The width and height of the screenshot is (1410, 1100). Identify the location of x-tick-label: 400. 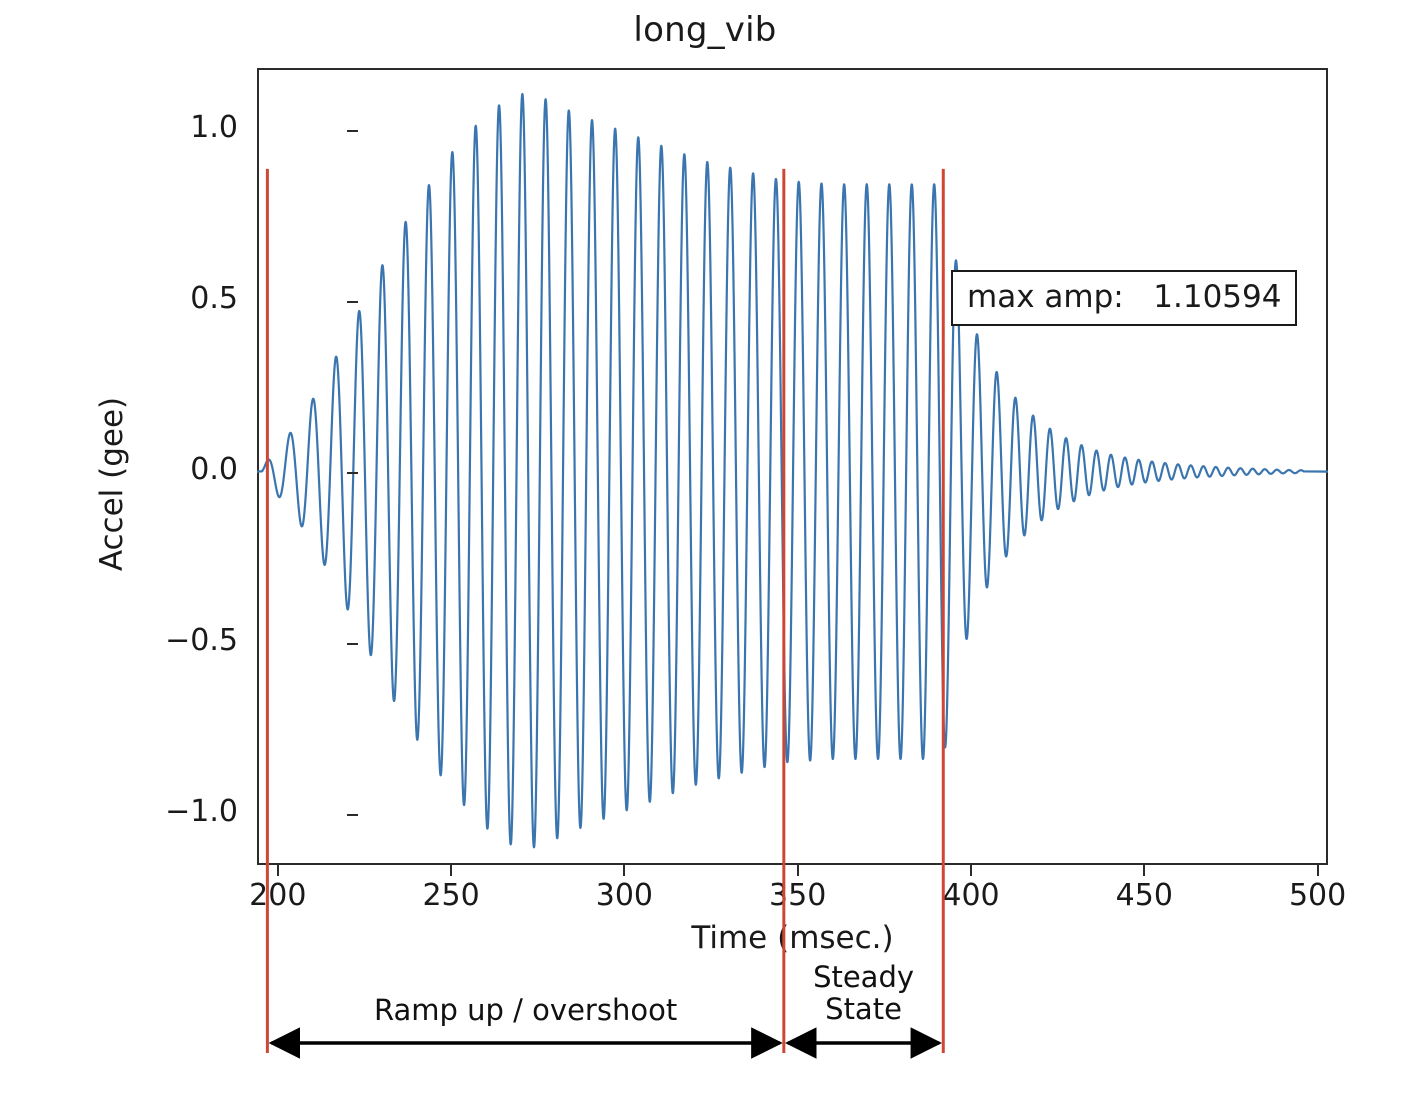
(971, 895).